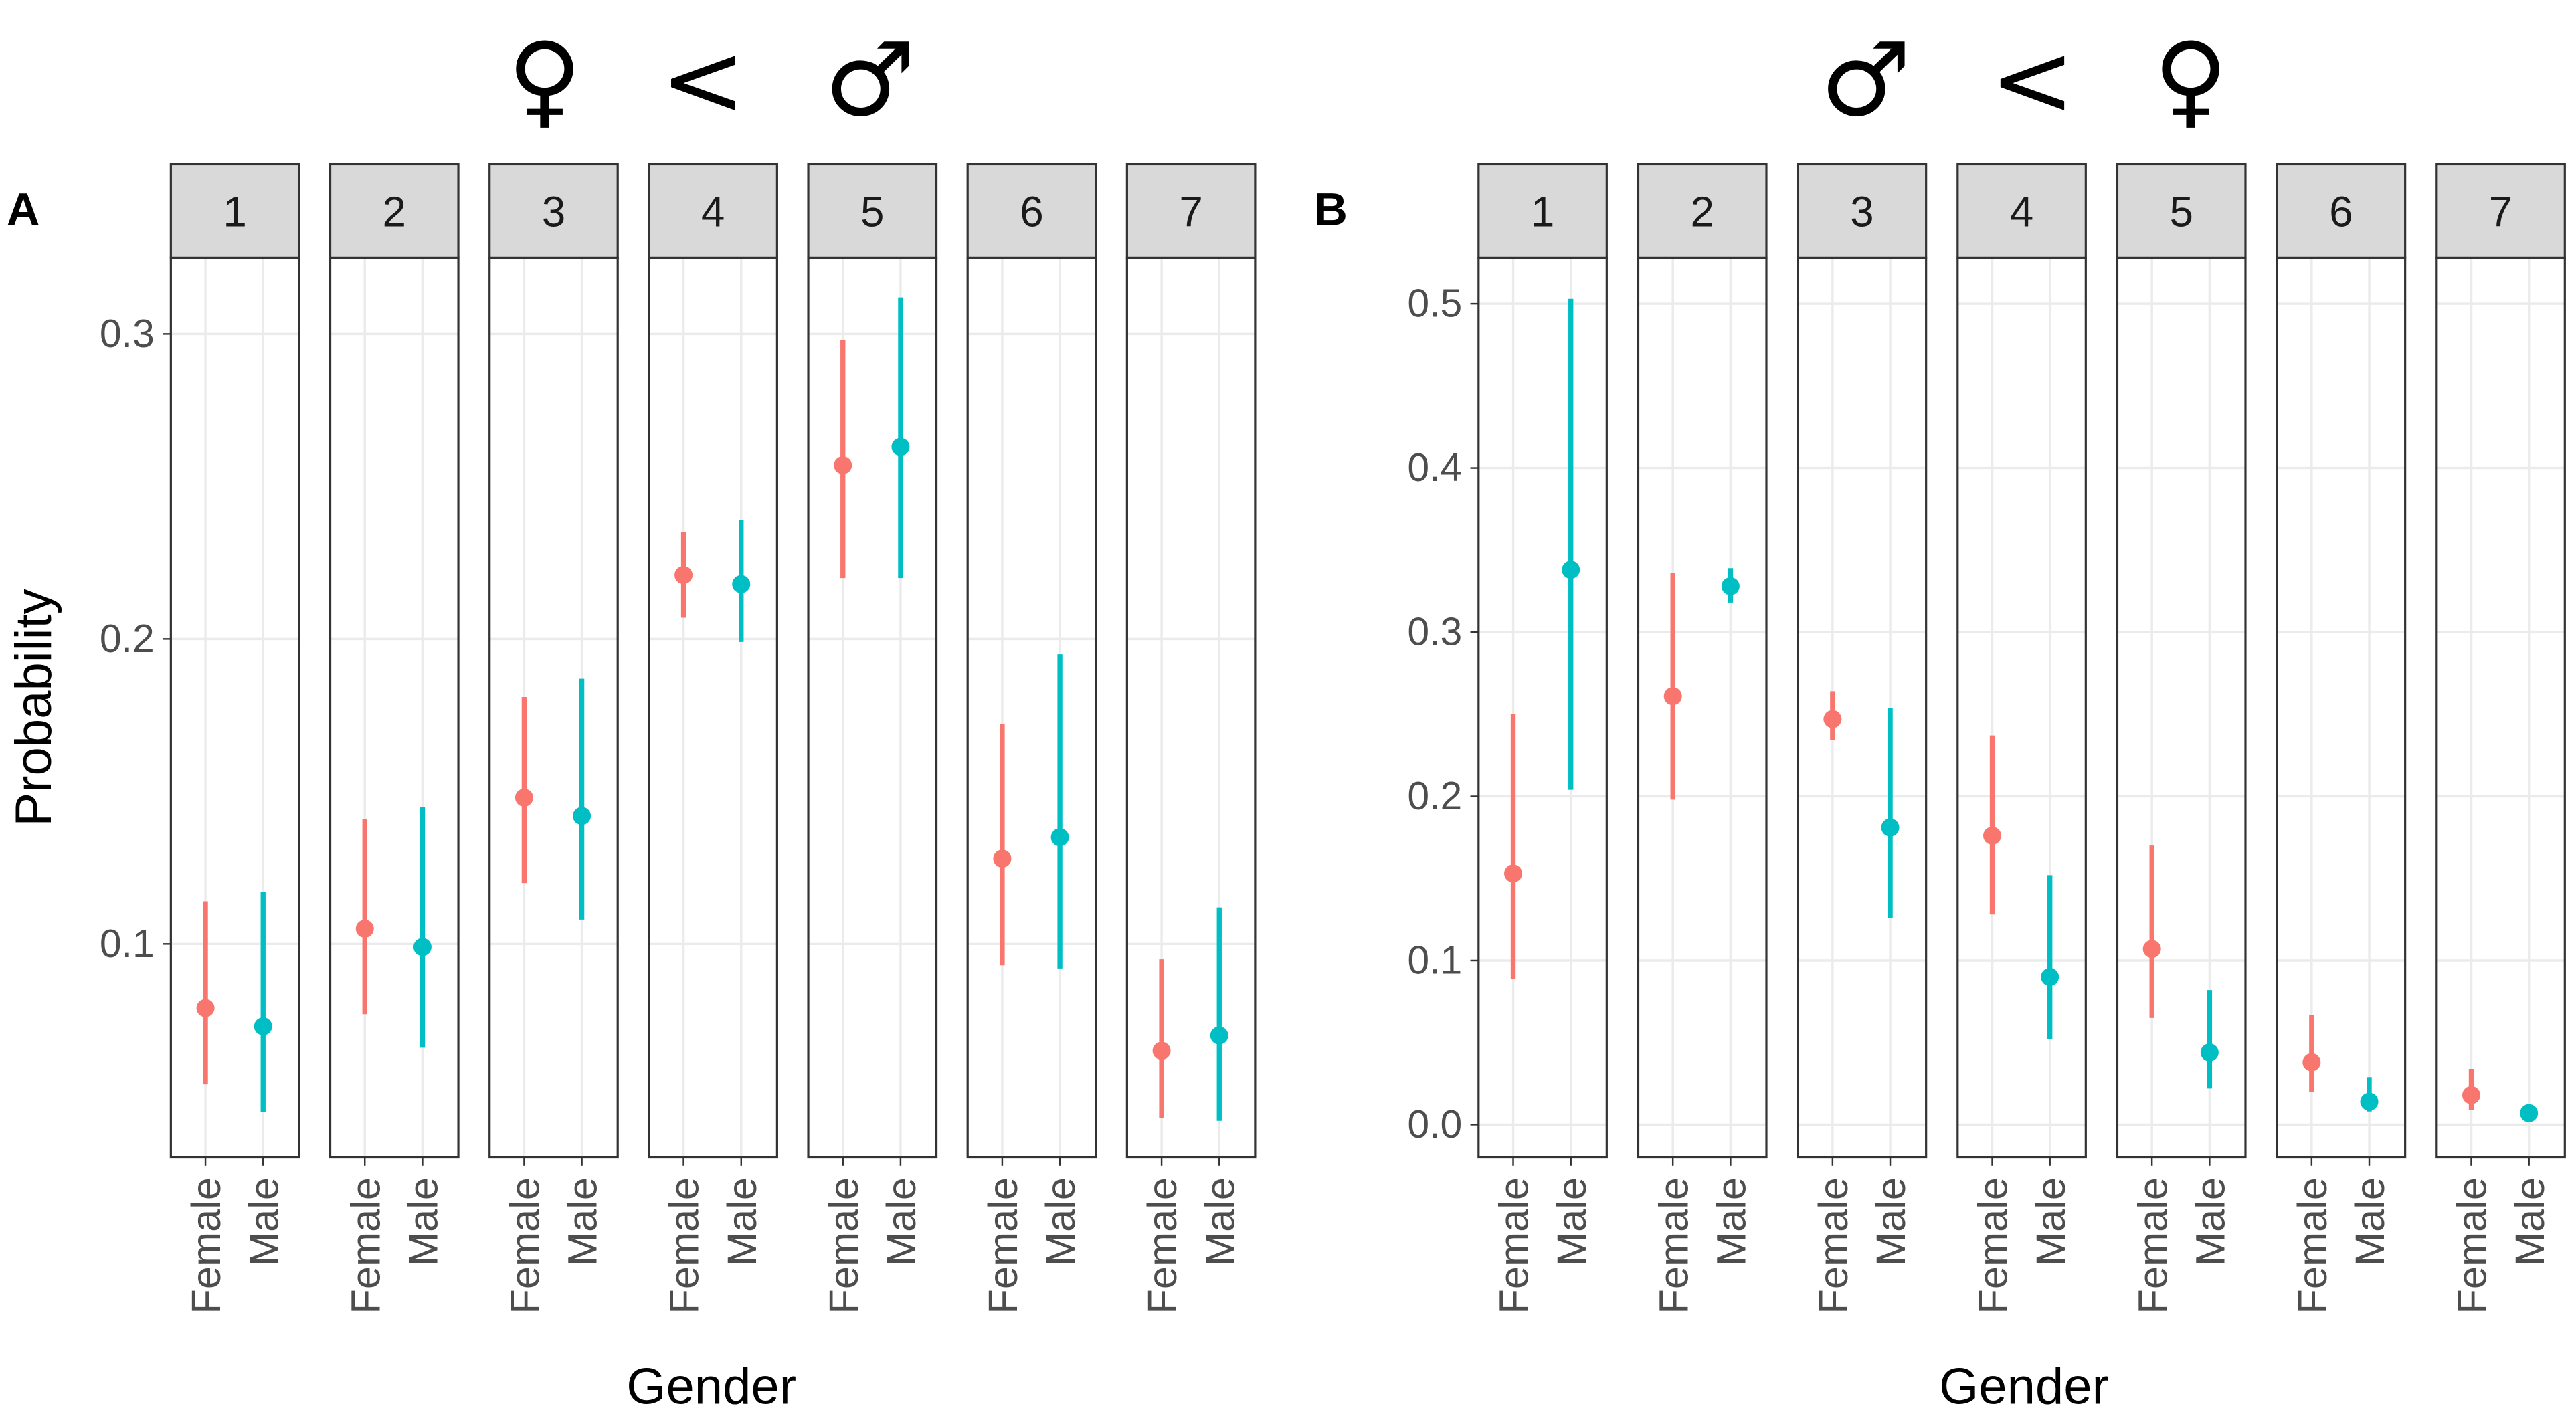 The width and height of the screenshot is (2576, 1412). I want to click on y-tick-label: 0.5, so click(1434, 304).